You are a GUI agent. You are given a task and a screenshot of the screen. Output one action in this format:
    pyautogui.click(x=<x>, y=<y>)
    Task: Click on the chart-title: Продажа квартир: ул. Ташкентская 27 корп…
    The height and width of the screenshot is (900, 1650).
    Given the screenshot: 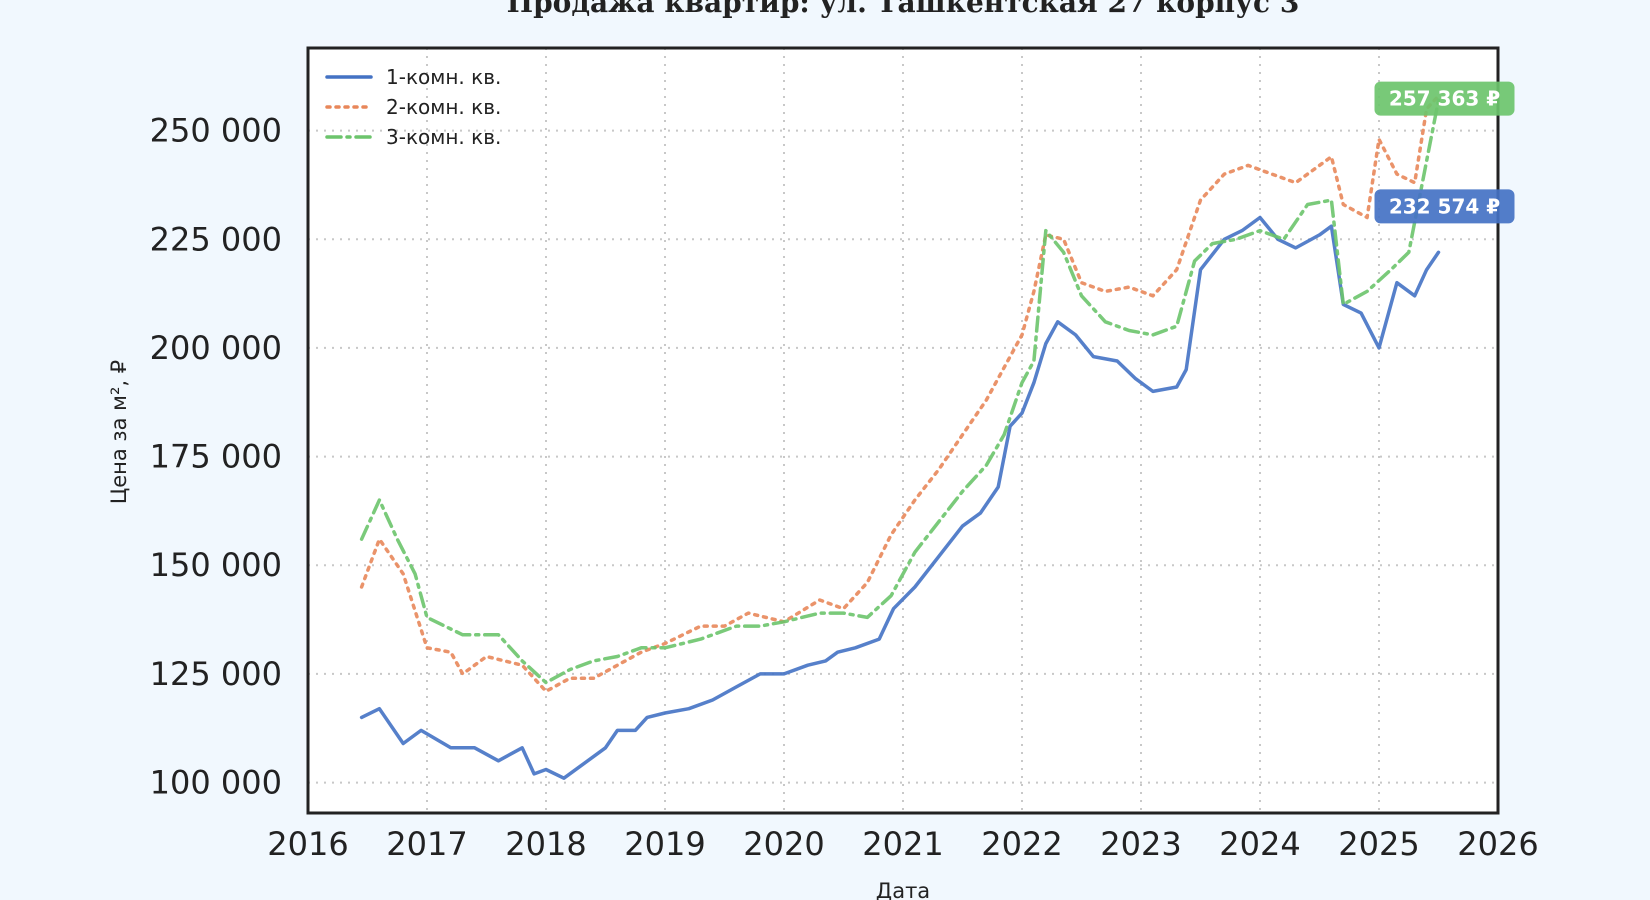 What is the action you would take?
    pyautogui.click(x=903, y=9)
    